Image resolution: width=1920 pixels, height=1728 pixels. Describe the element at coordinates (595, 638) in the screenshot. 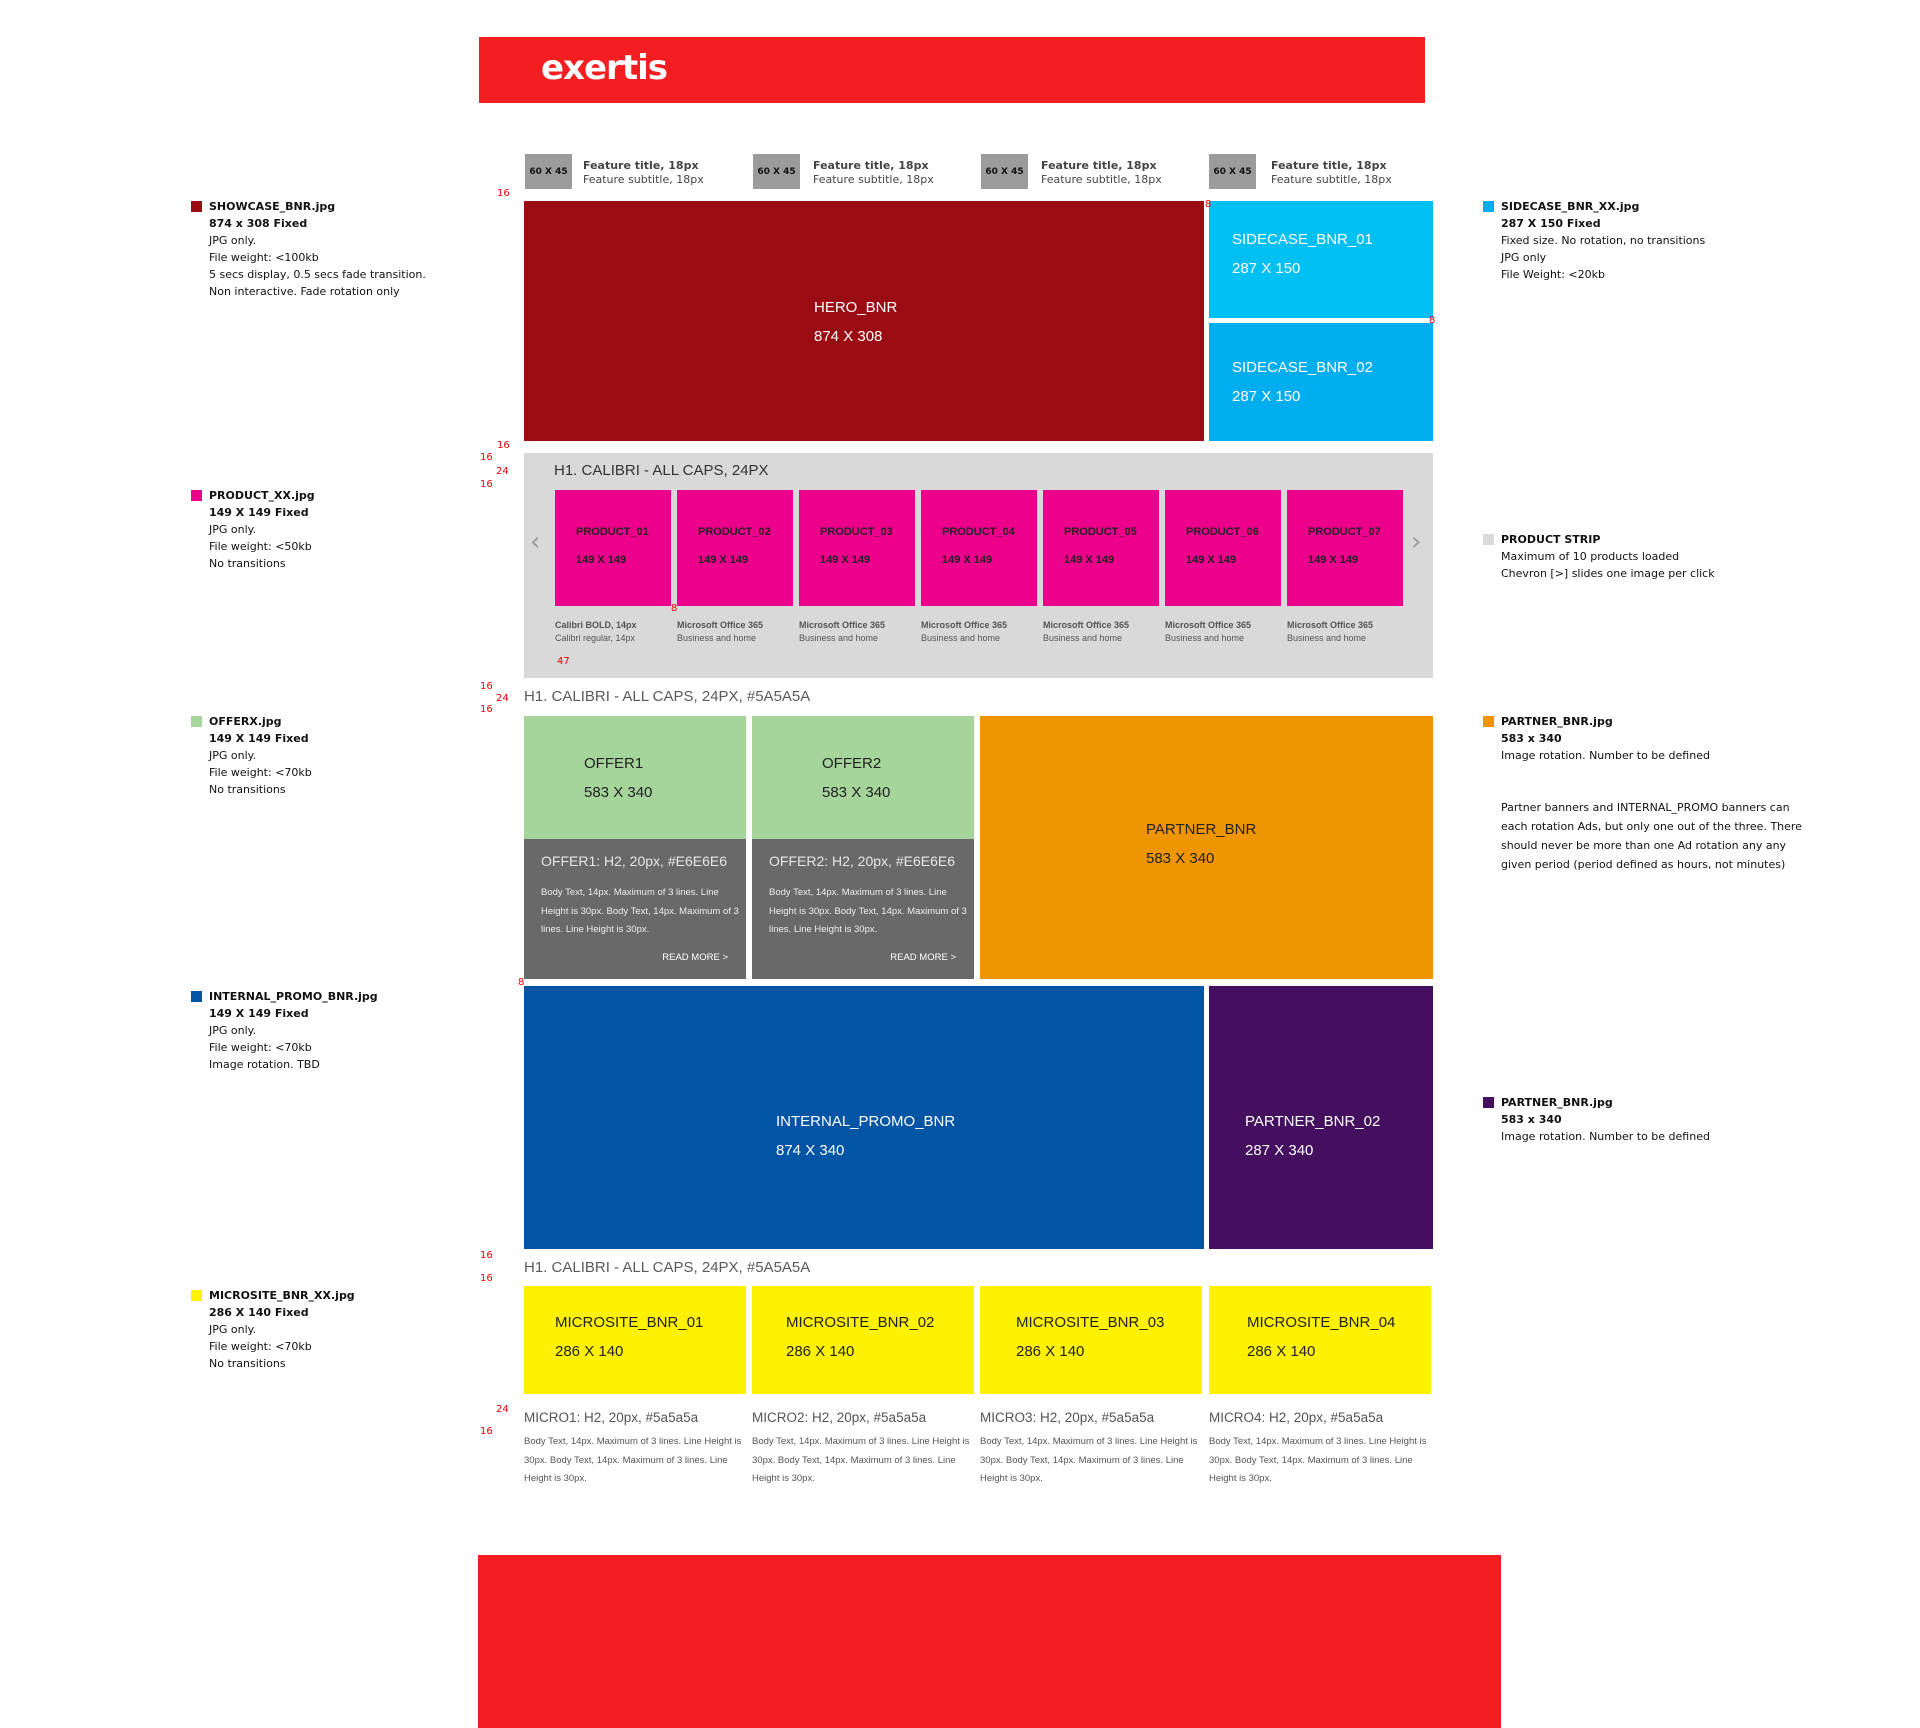

I see `product-caption-subtitle: Calibri regular, 14px` at that location.